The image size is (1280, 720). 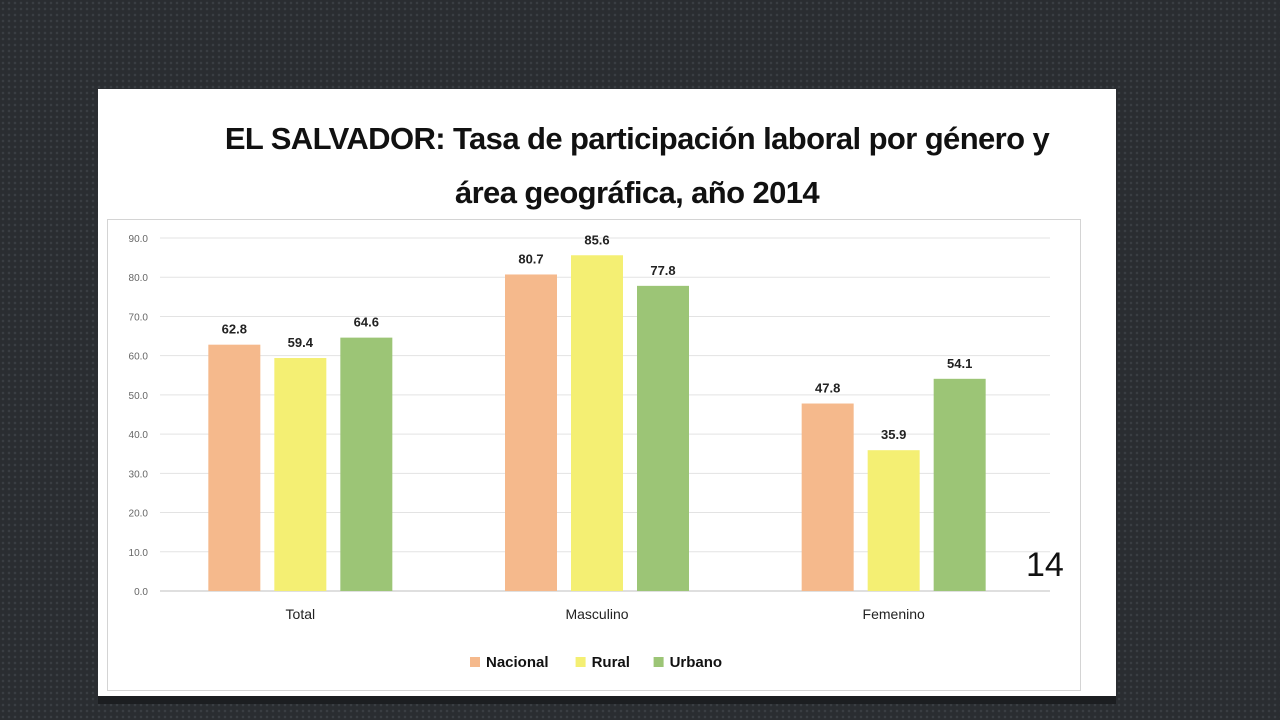 What do you see at coordinates (139, 278) in the screenshot?
I see `y-tick-label: 80.0` at bounding box center [139, 278].